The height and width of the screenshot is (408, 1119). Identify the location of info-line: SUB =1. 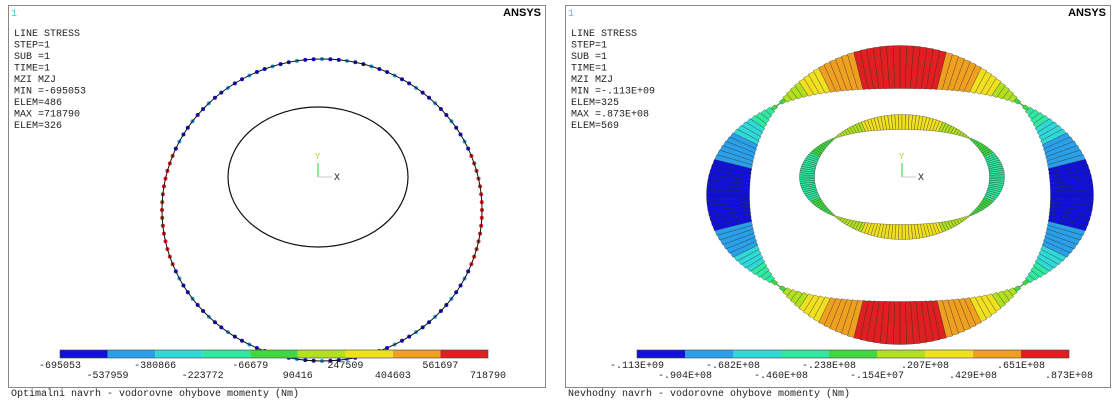
(32, 57).